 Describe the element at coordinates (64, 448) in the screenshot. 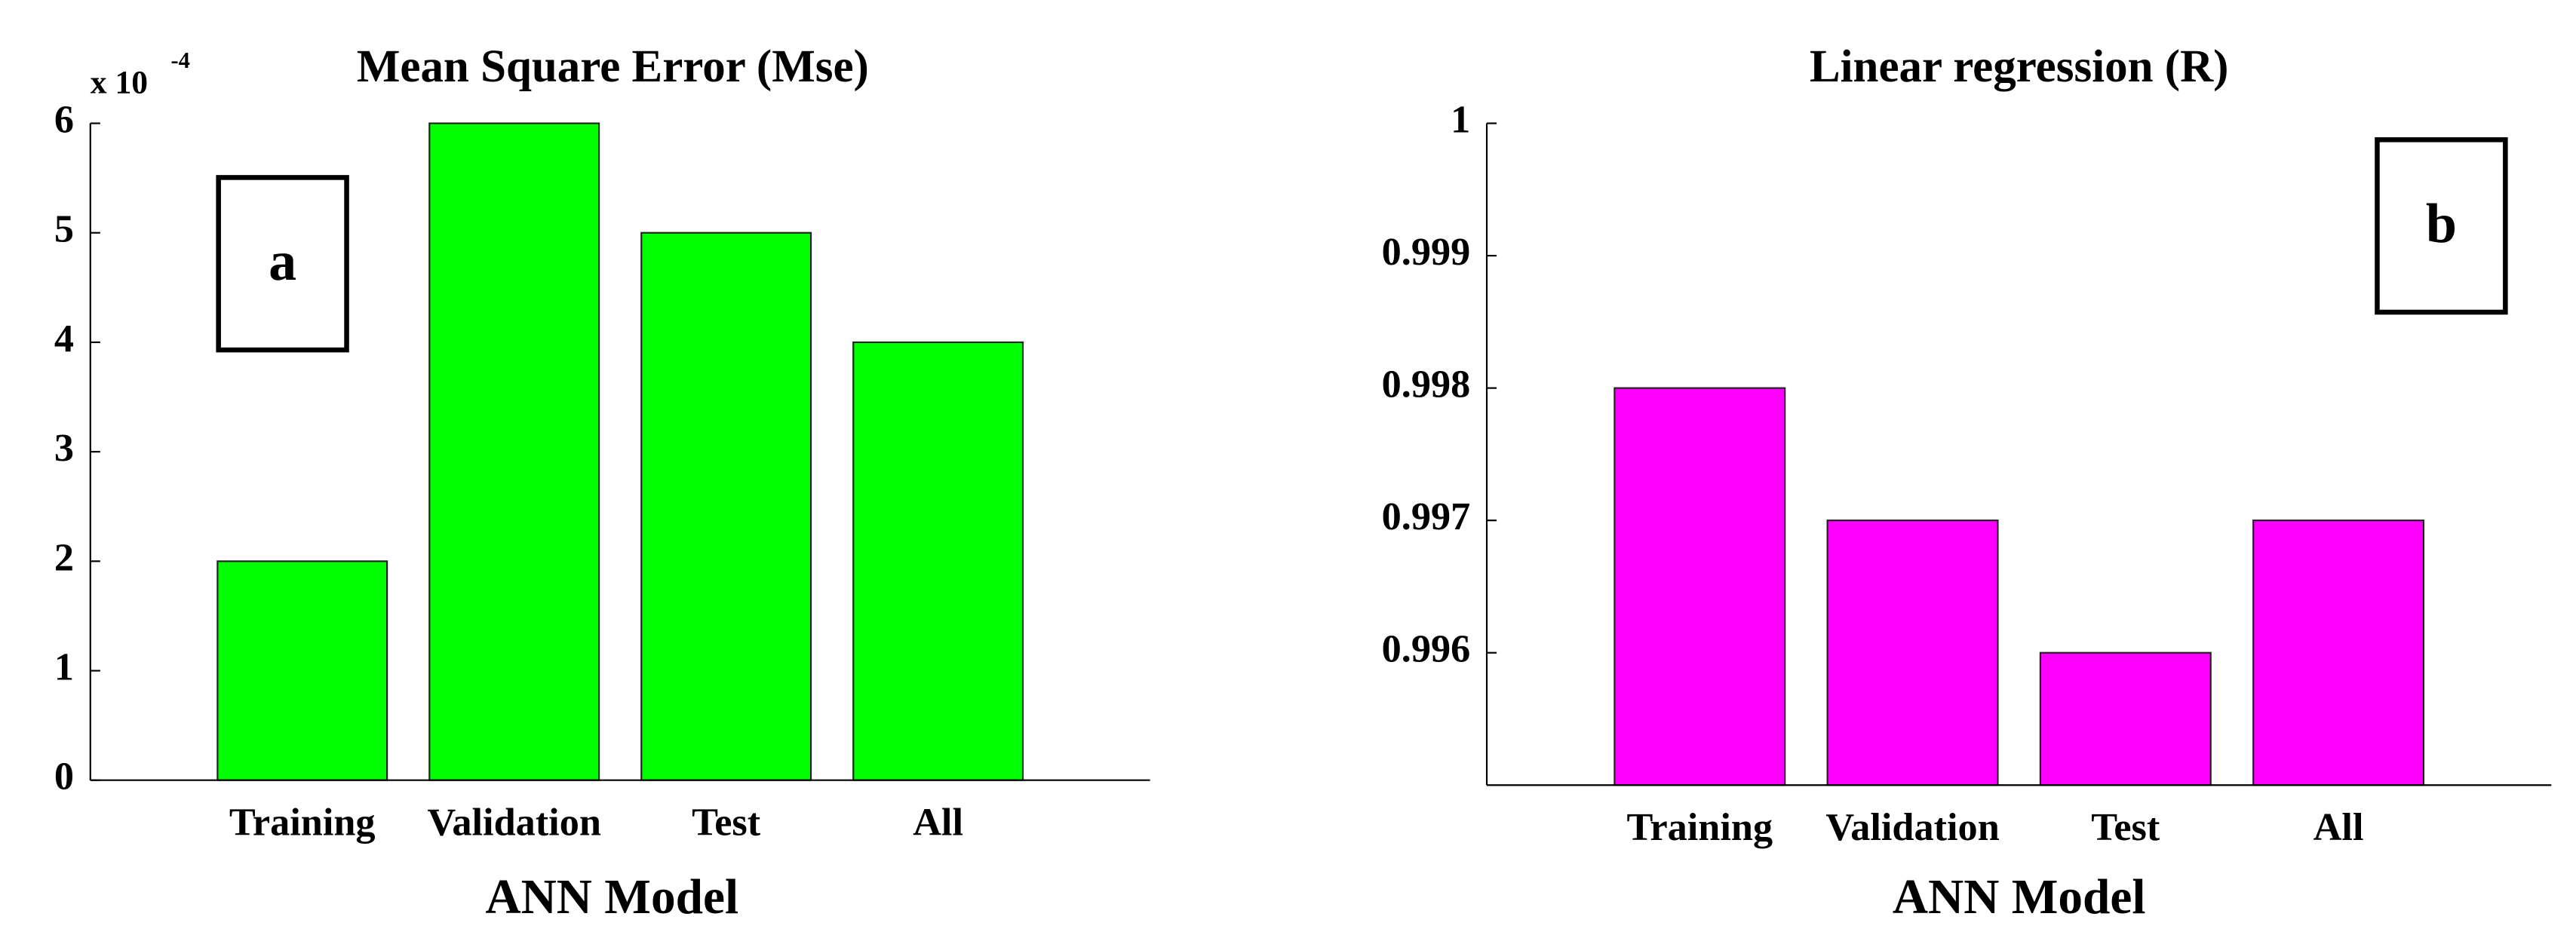

I see `y-tick-label: 3` at that location.